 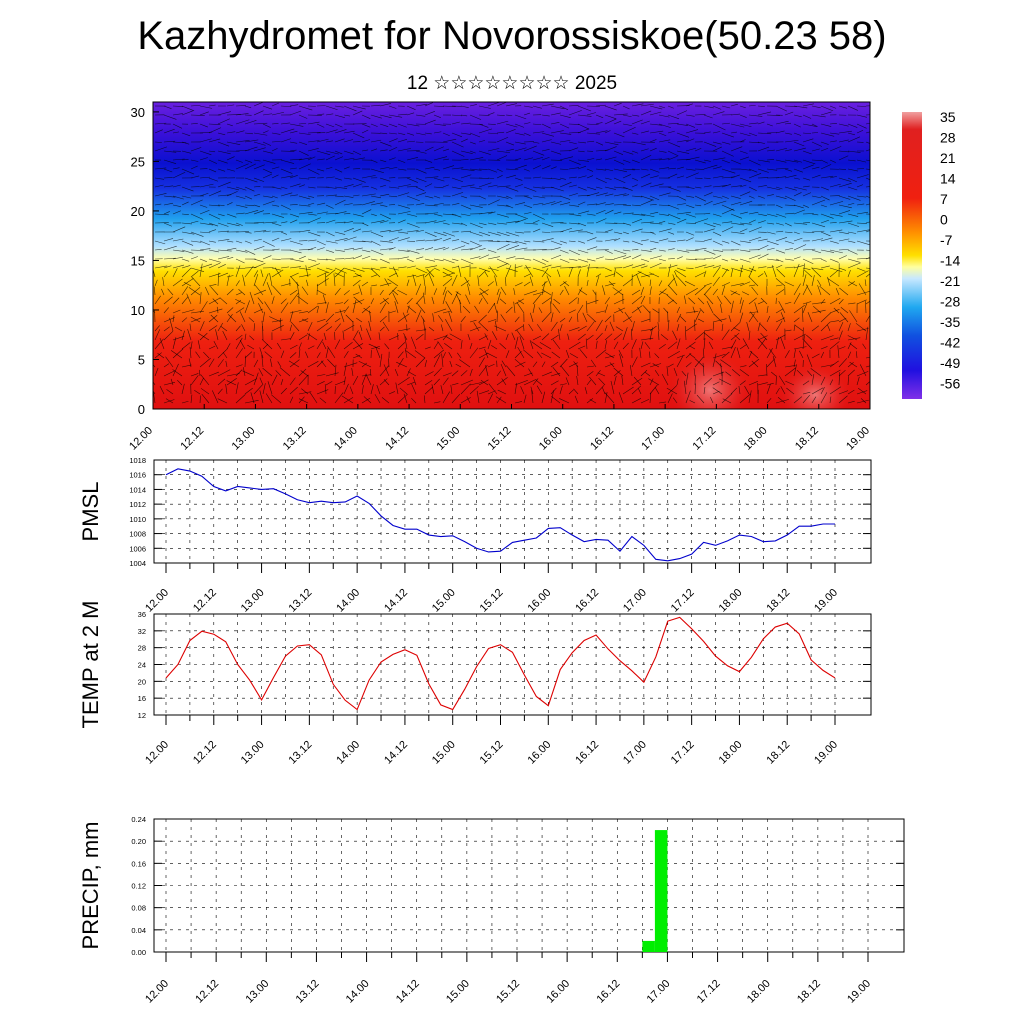 I want to click on colorbar-label: -35, so click(x=950, y=322).